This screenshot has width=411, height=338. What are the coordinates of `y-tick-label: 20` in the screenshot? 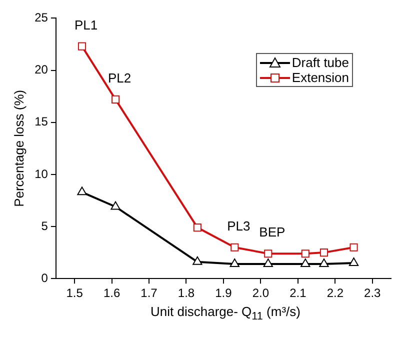 It's located at (41, 69).